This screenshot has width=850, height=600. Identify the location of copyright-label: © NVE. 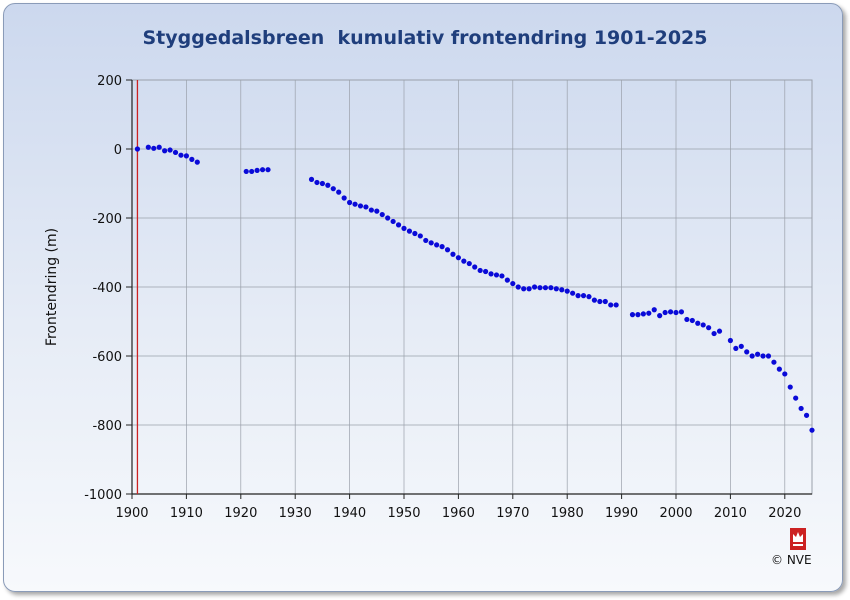
(791, 560).